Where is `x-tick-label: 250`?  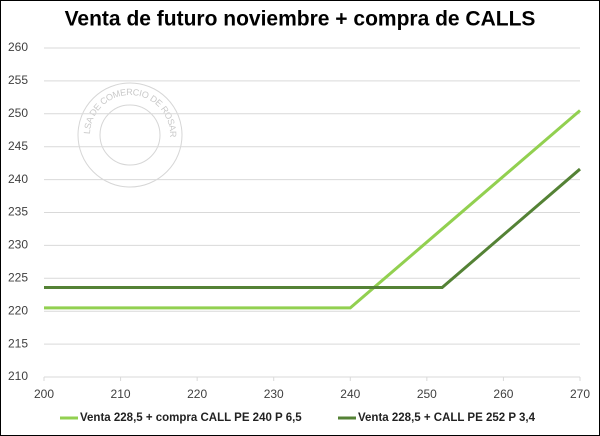
x-tick-label: 250 is located at coordinates (427, 394).